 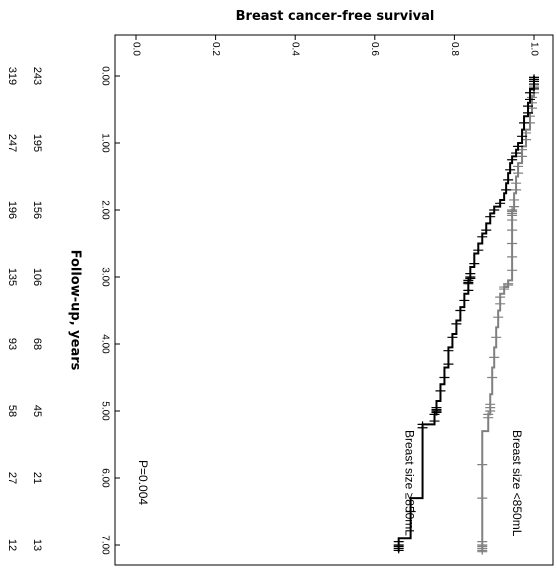 I want to click on risk-count: 45, so click(x=37, y=411).